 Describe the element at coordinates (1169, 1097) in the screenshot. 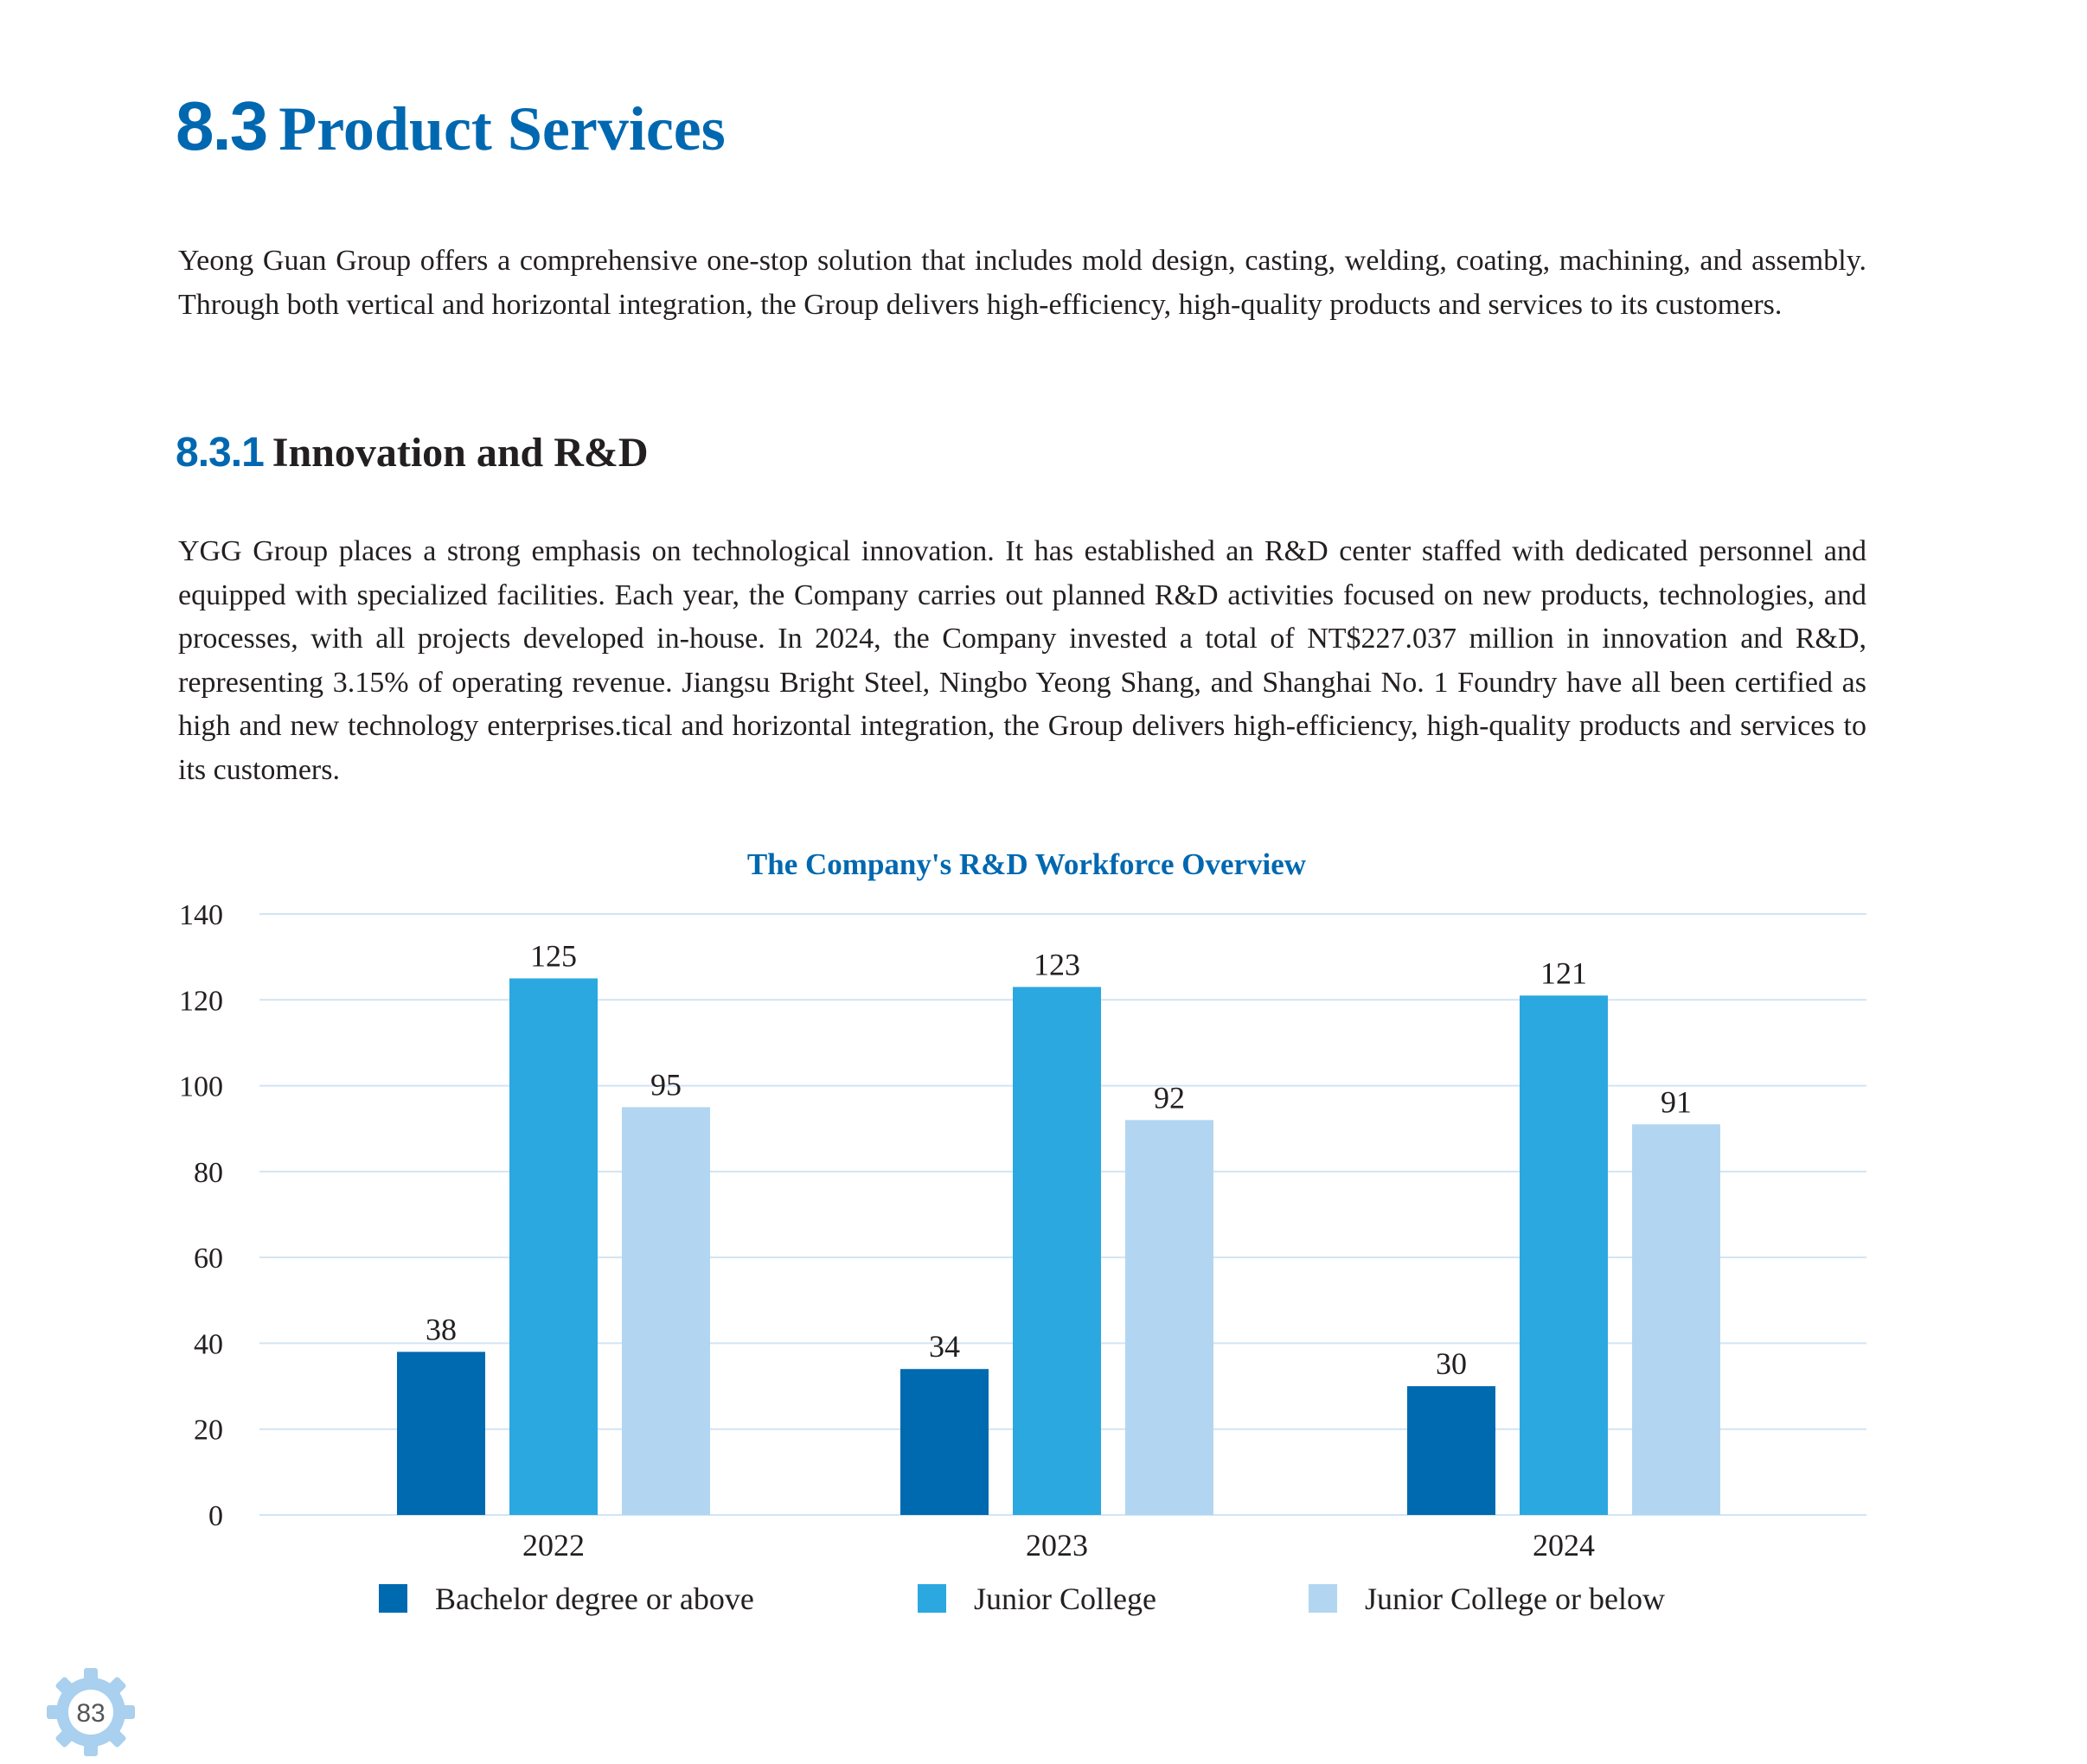

I see `data-label: 92` at that location.